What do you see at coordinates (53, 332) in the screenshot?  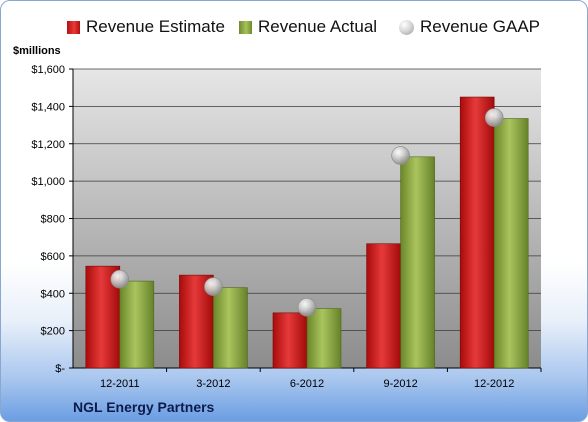 I see `y-tick-label: $200` at bounding box center [53, 332].